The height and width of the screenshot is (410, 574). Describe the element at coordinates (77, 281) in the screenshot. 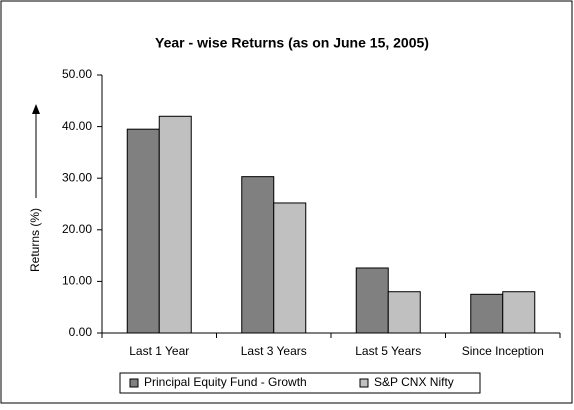

I see `y-tick-label: 10.00` at that location.